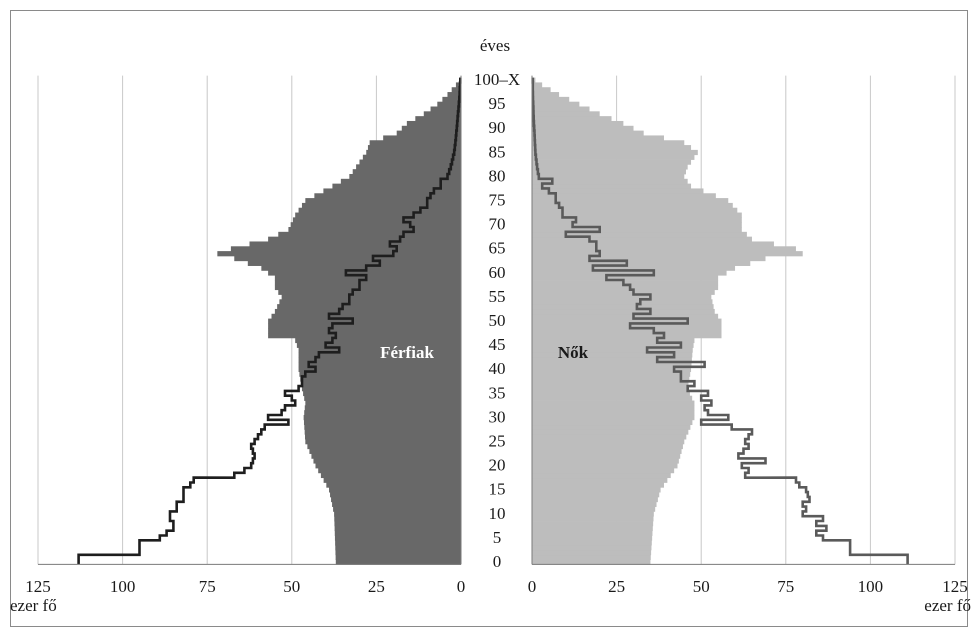 This screenshot has width=980, height=637. I want to click on x-tick-label-right: 0, so click(532, 586).